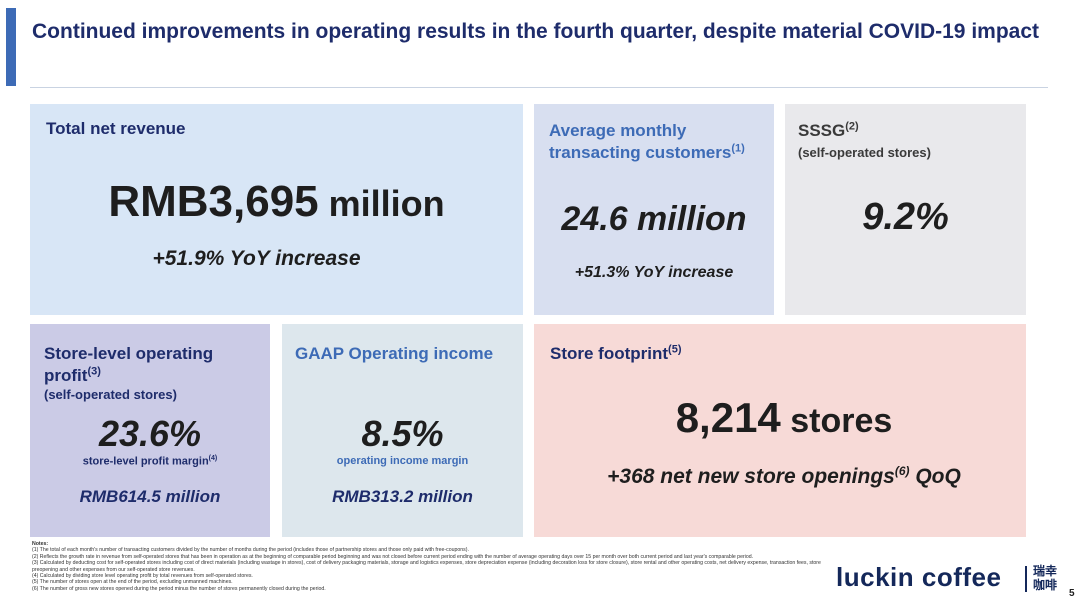 This screenshot has height=602, width=1080. I want to click on total-net-revenue-label: Total net revenue, so click(116, 128).